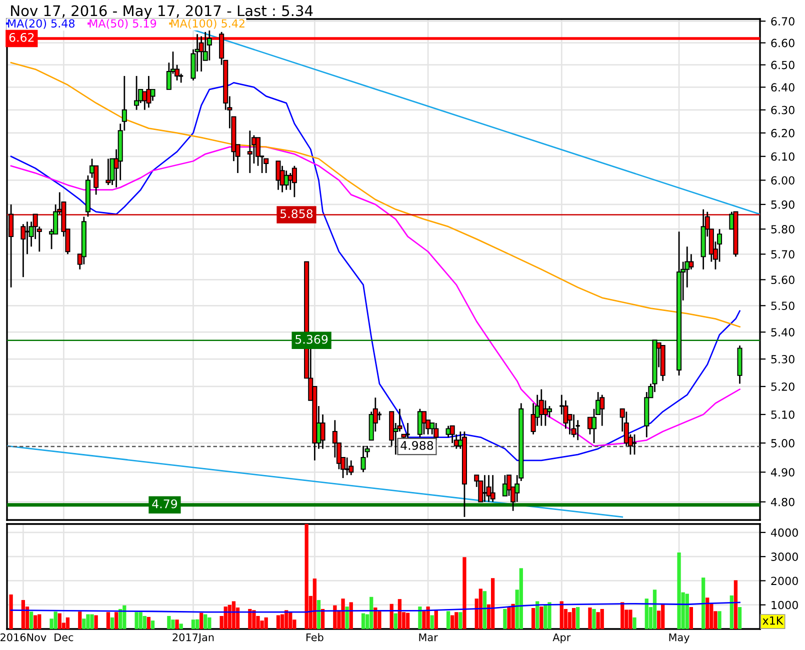  I want to click on y-tick-label: 5.40, so click(782, 332).